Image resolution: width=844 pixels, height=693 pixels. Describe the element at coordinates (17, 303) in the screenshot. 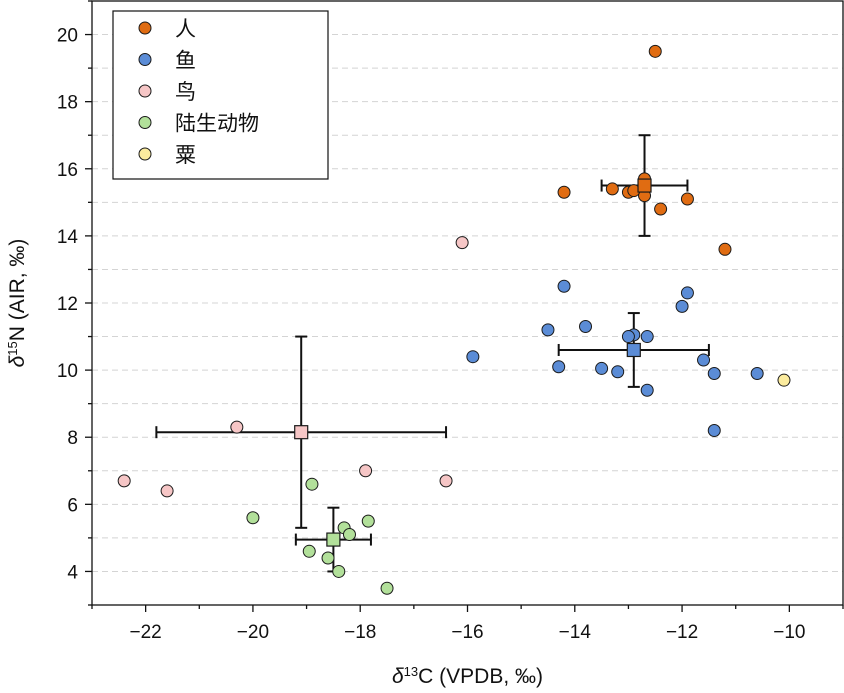

I see `y-axis-title: δ15N (AIR, ‰)` at that location.